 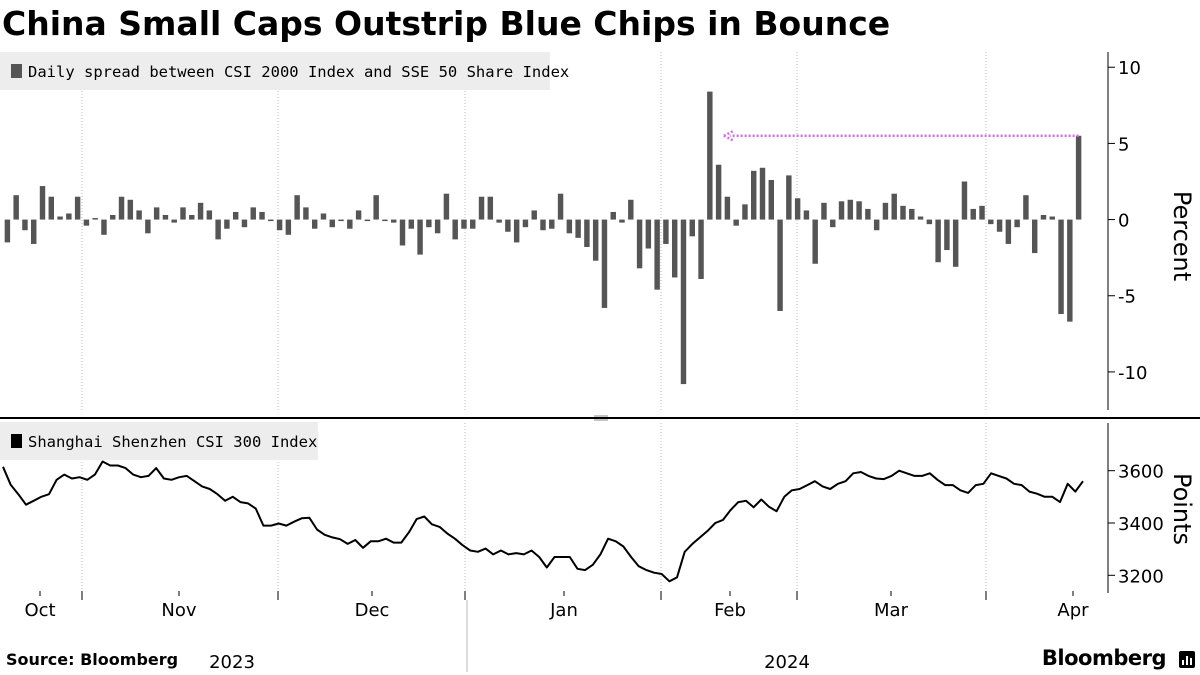 What do you see at coordinates (232, 662) in the screenshot?
I see `x-year-label: 2023` at bounding box center [232, 662].